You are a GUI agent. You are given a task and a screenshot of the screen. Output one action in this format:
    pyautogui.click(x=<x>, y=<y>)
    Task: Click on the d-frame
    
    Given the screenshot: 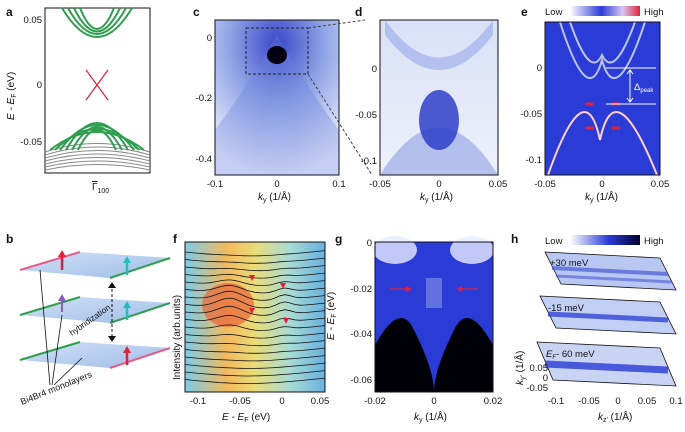 What is the action you would take?
    pyautogui.click(x=439, y=97)
    